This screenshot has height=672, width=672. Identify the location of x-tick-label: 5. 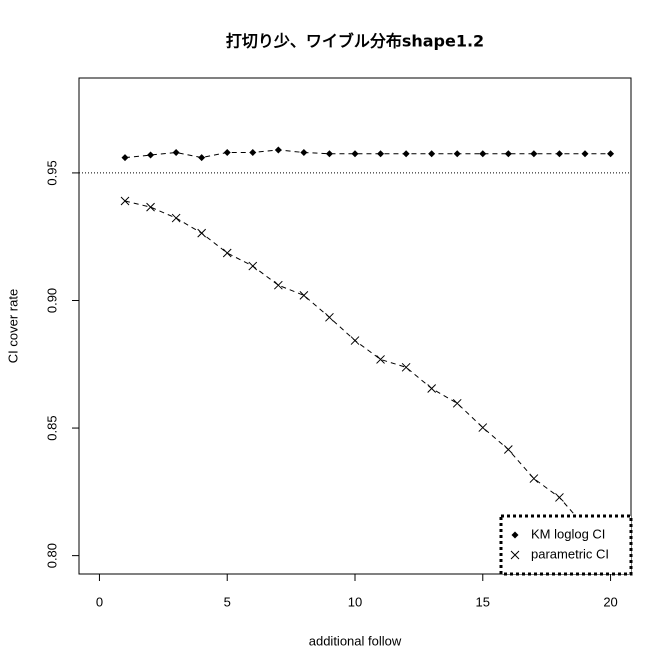
(227, 601).